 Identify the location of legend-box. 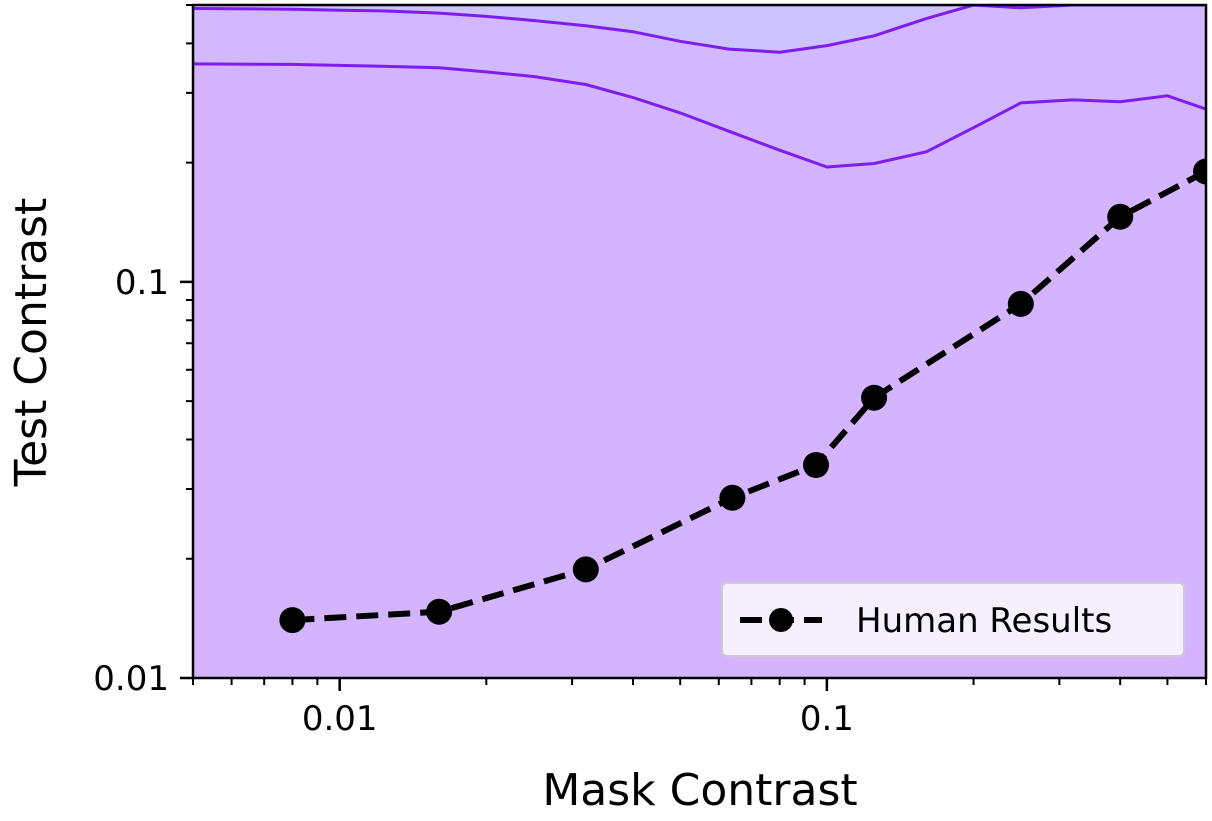
(953, 619).